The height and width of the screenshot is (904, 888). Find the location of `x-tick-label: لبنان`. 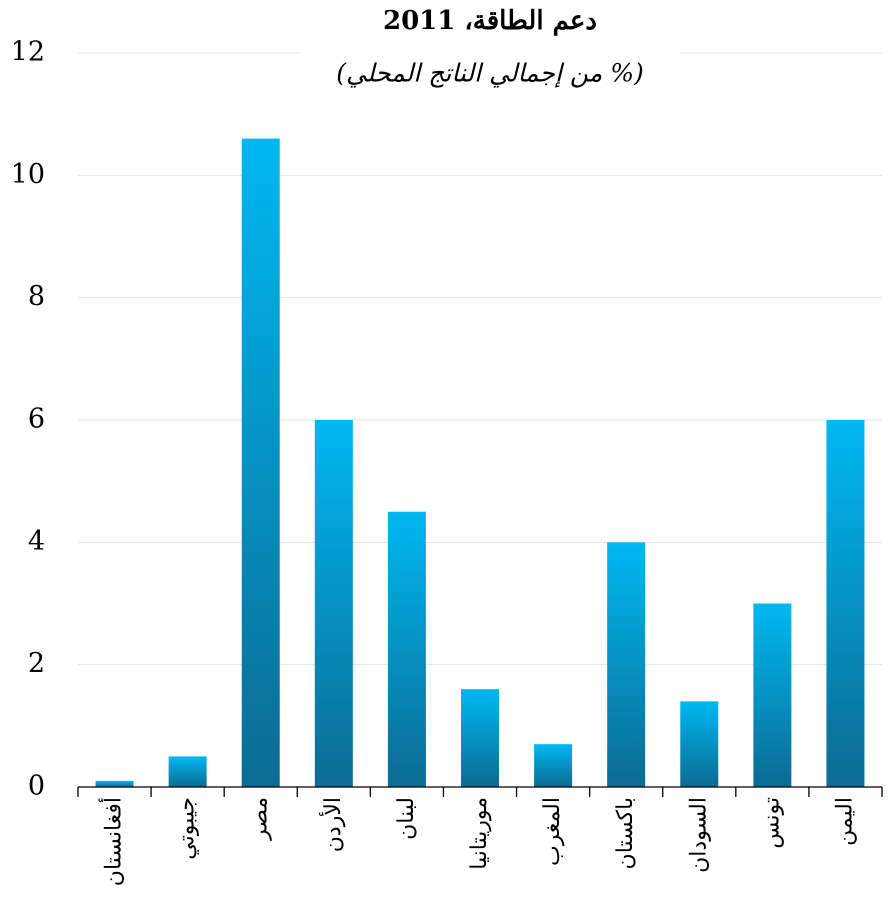

x-tick-label: لبنان is located at coordinates (406, 818).